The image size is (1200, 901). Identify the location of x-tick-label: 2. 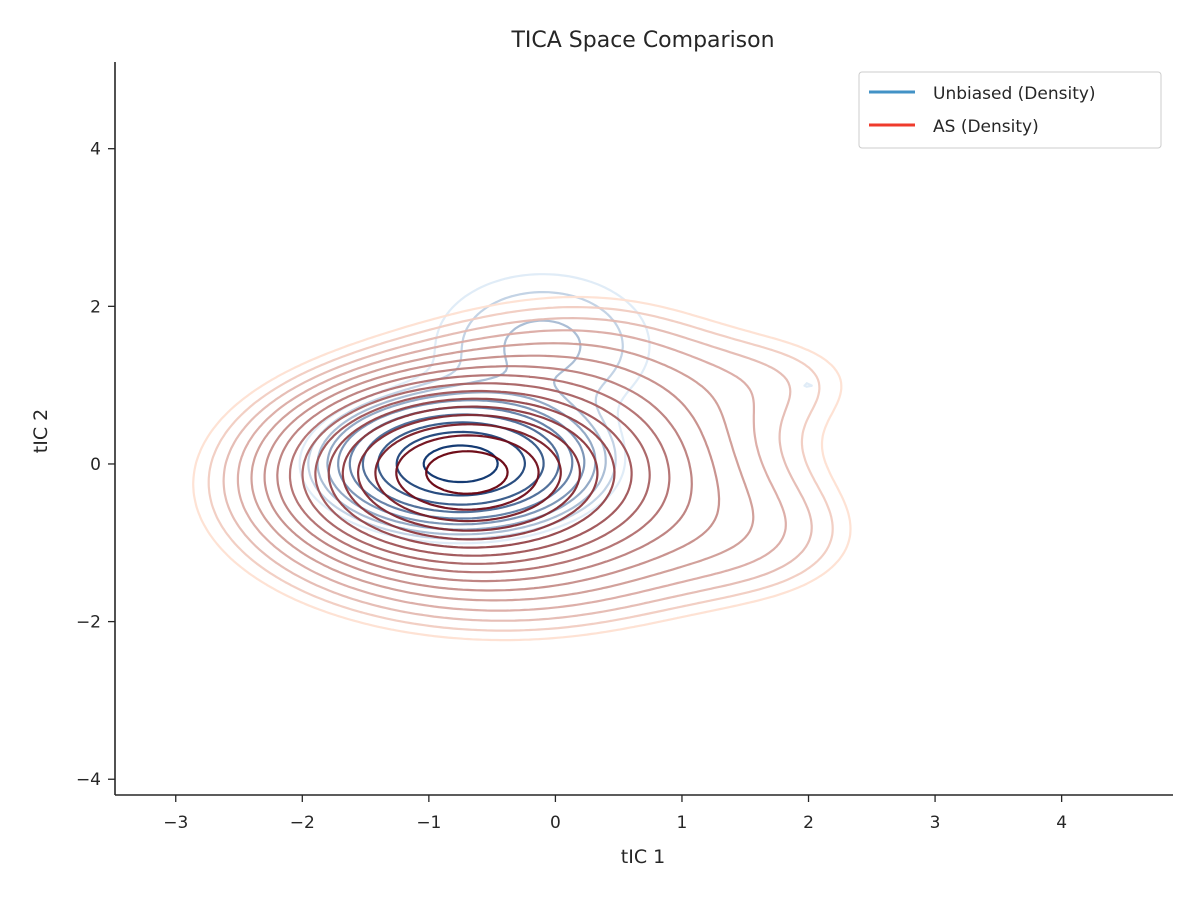
(808, 823).